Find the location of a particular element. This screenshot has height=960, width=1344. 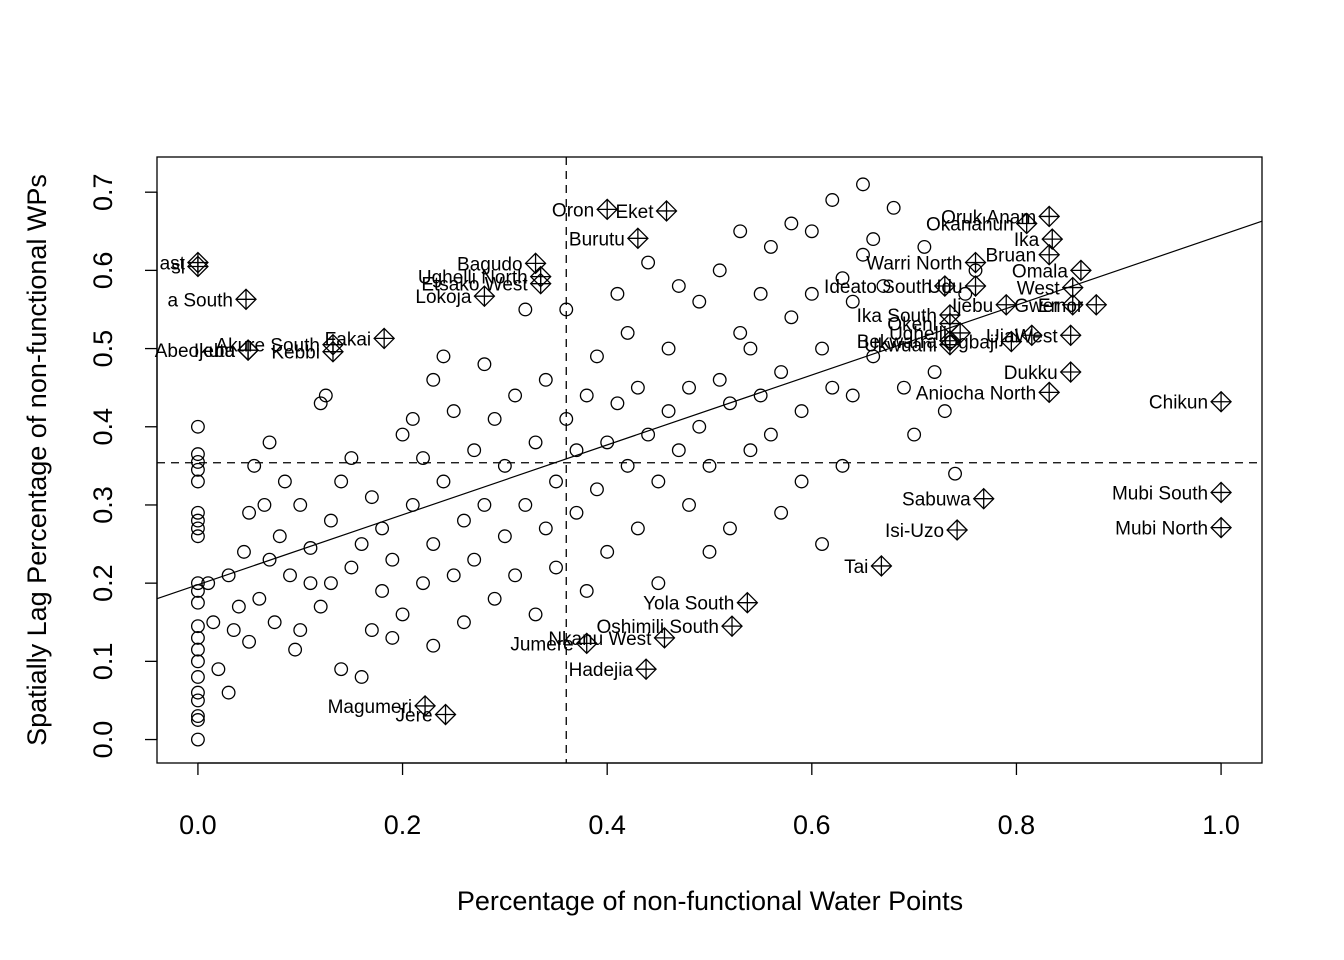

influential-label: Nkanu West is located at coordinates (600, 639).